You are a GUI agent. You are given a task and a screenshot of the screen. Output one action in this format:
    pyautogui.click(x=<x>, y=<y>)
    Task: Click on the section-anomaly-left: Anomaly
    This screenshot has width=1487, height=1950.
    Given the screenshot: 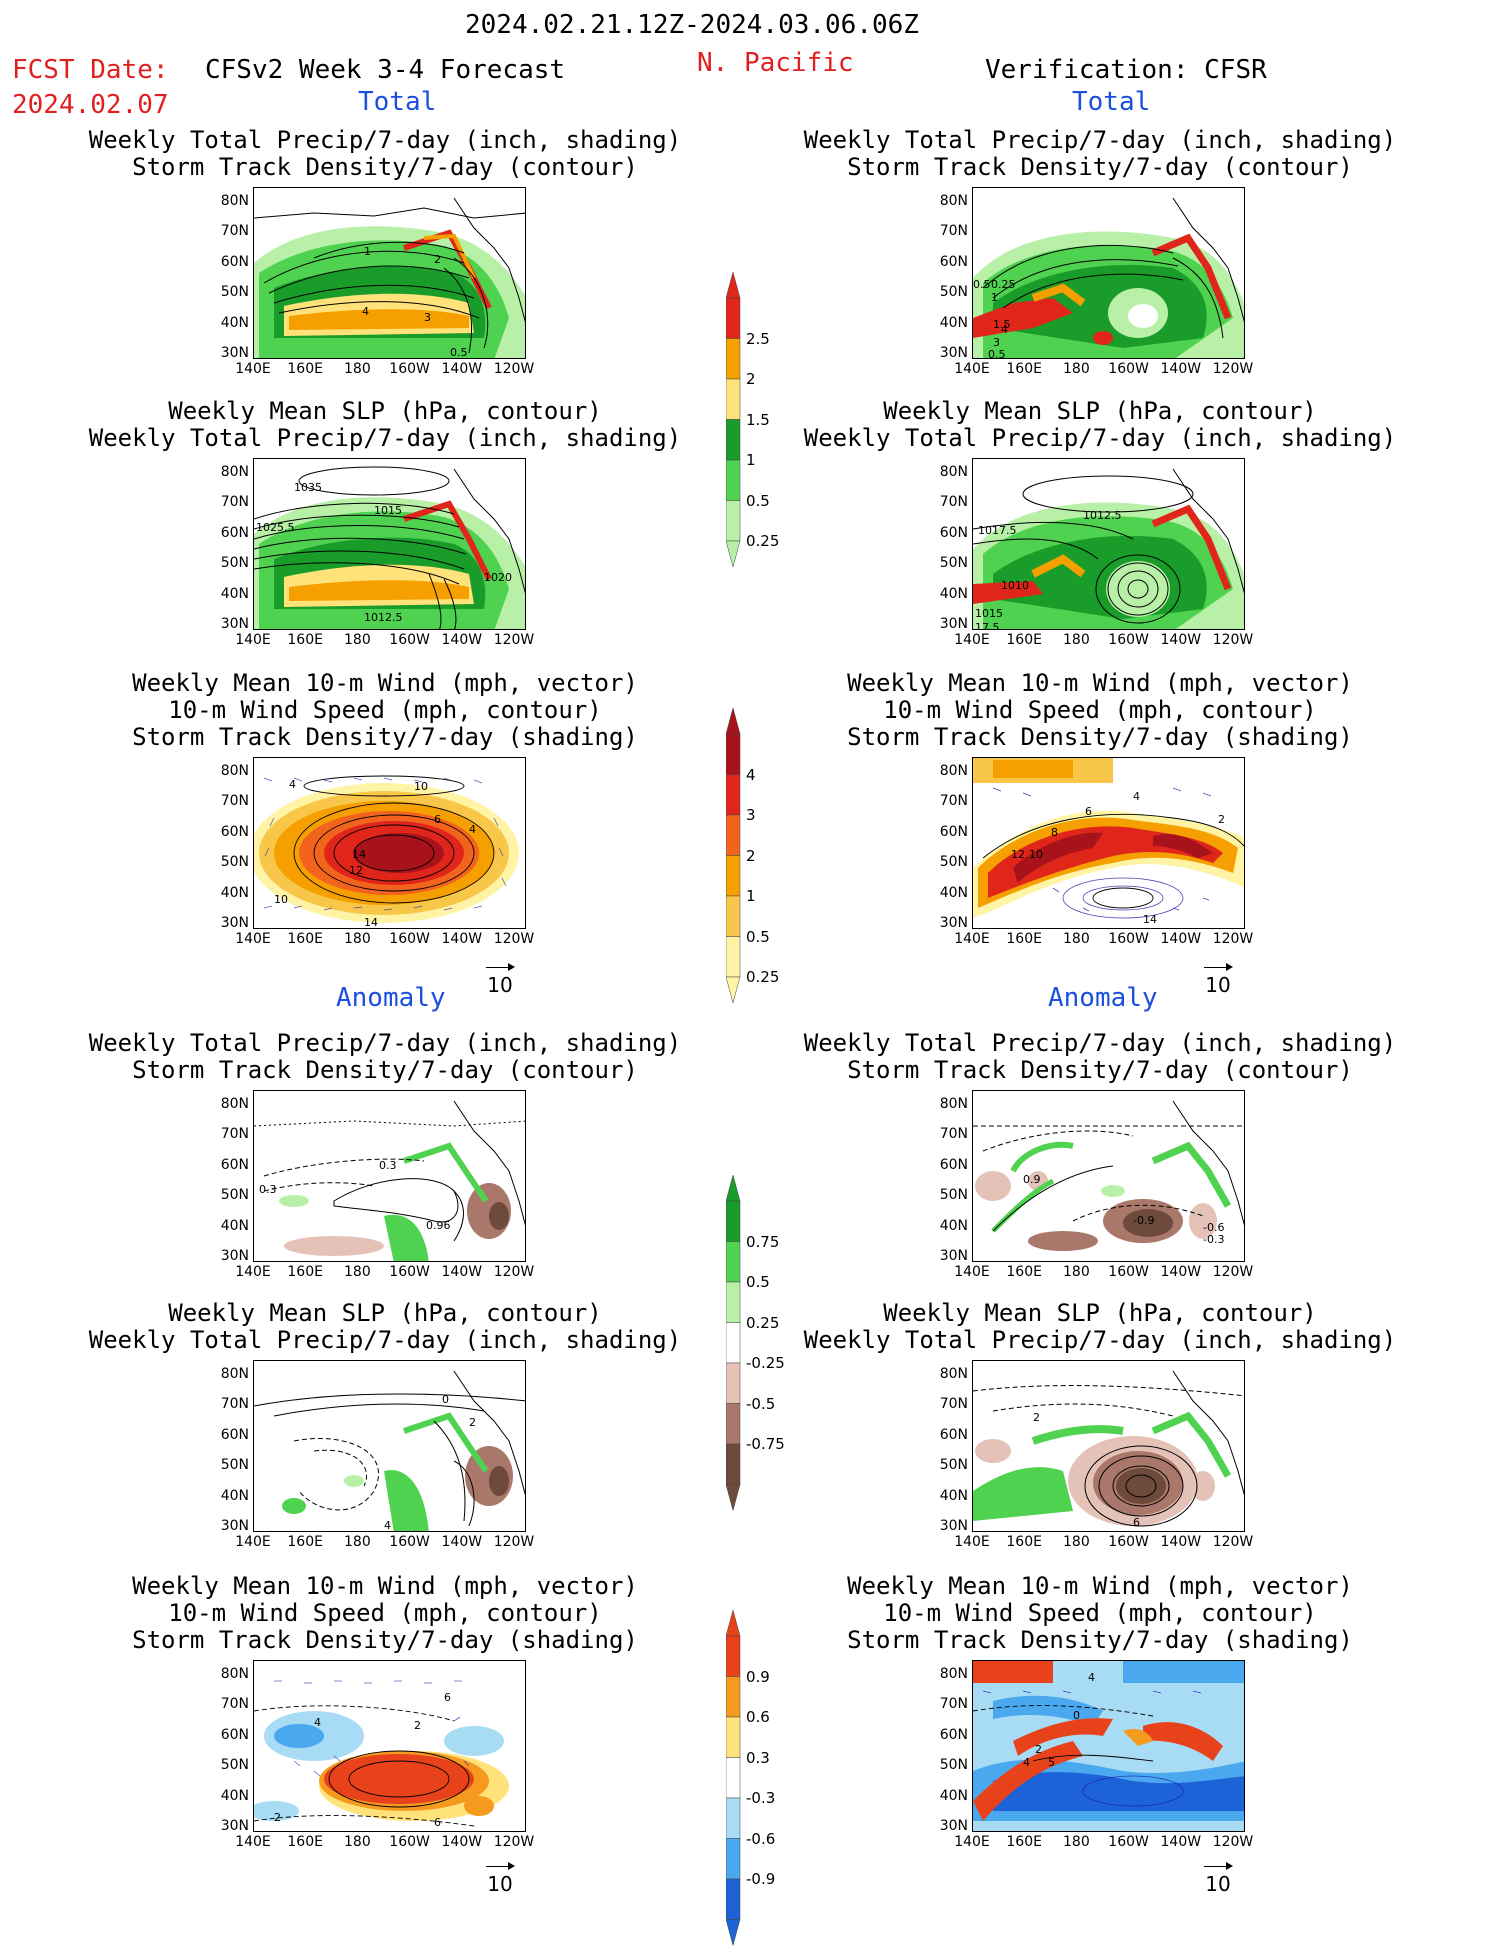 What is the action you would take?
    pyautogui.click(x=391, y=998)
    